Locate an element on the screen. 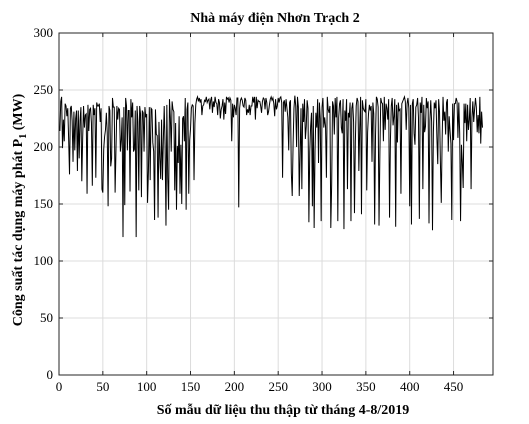  y-tick-label: 150 is located at coordinates (44, 203).